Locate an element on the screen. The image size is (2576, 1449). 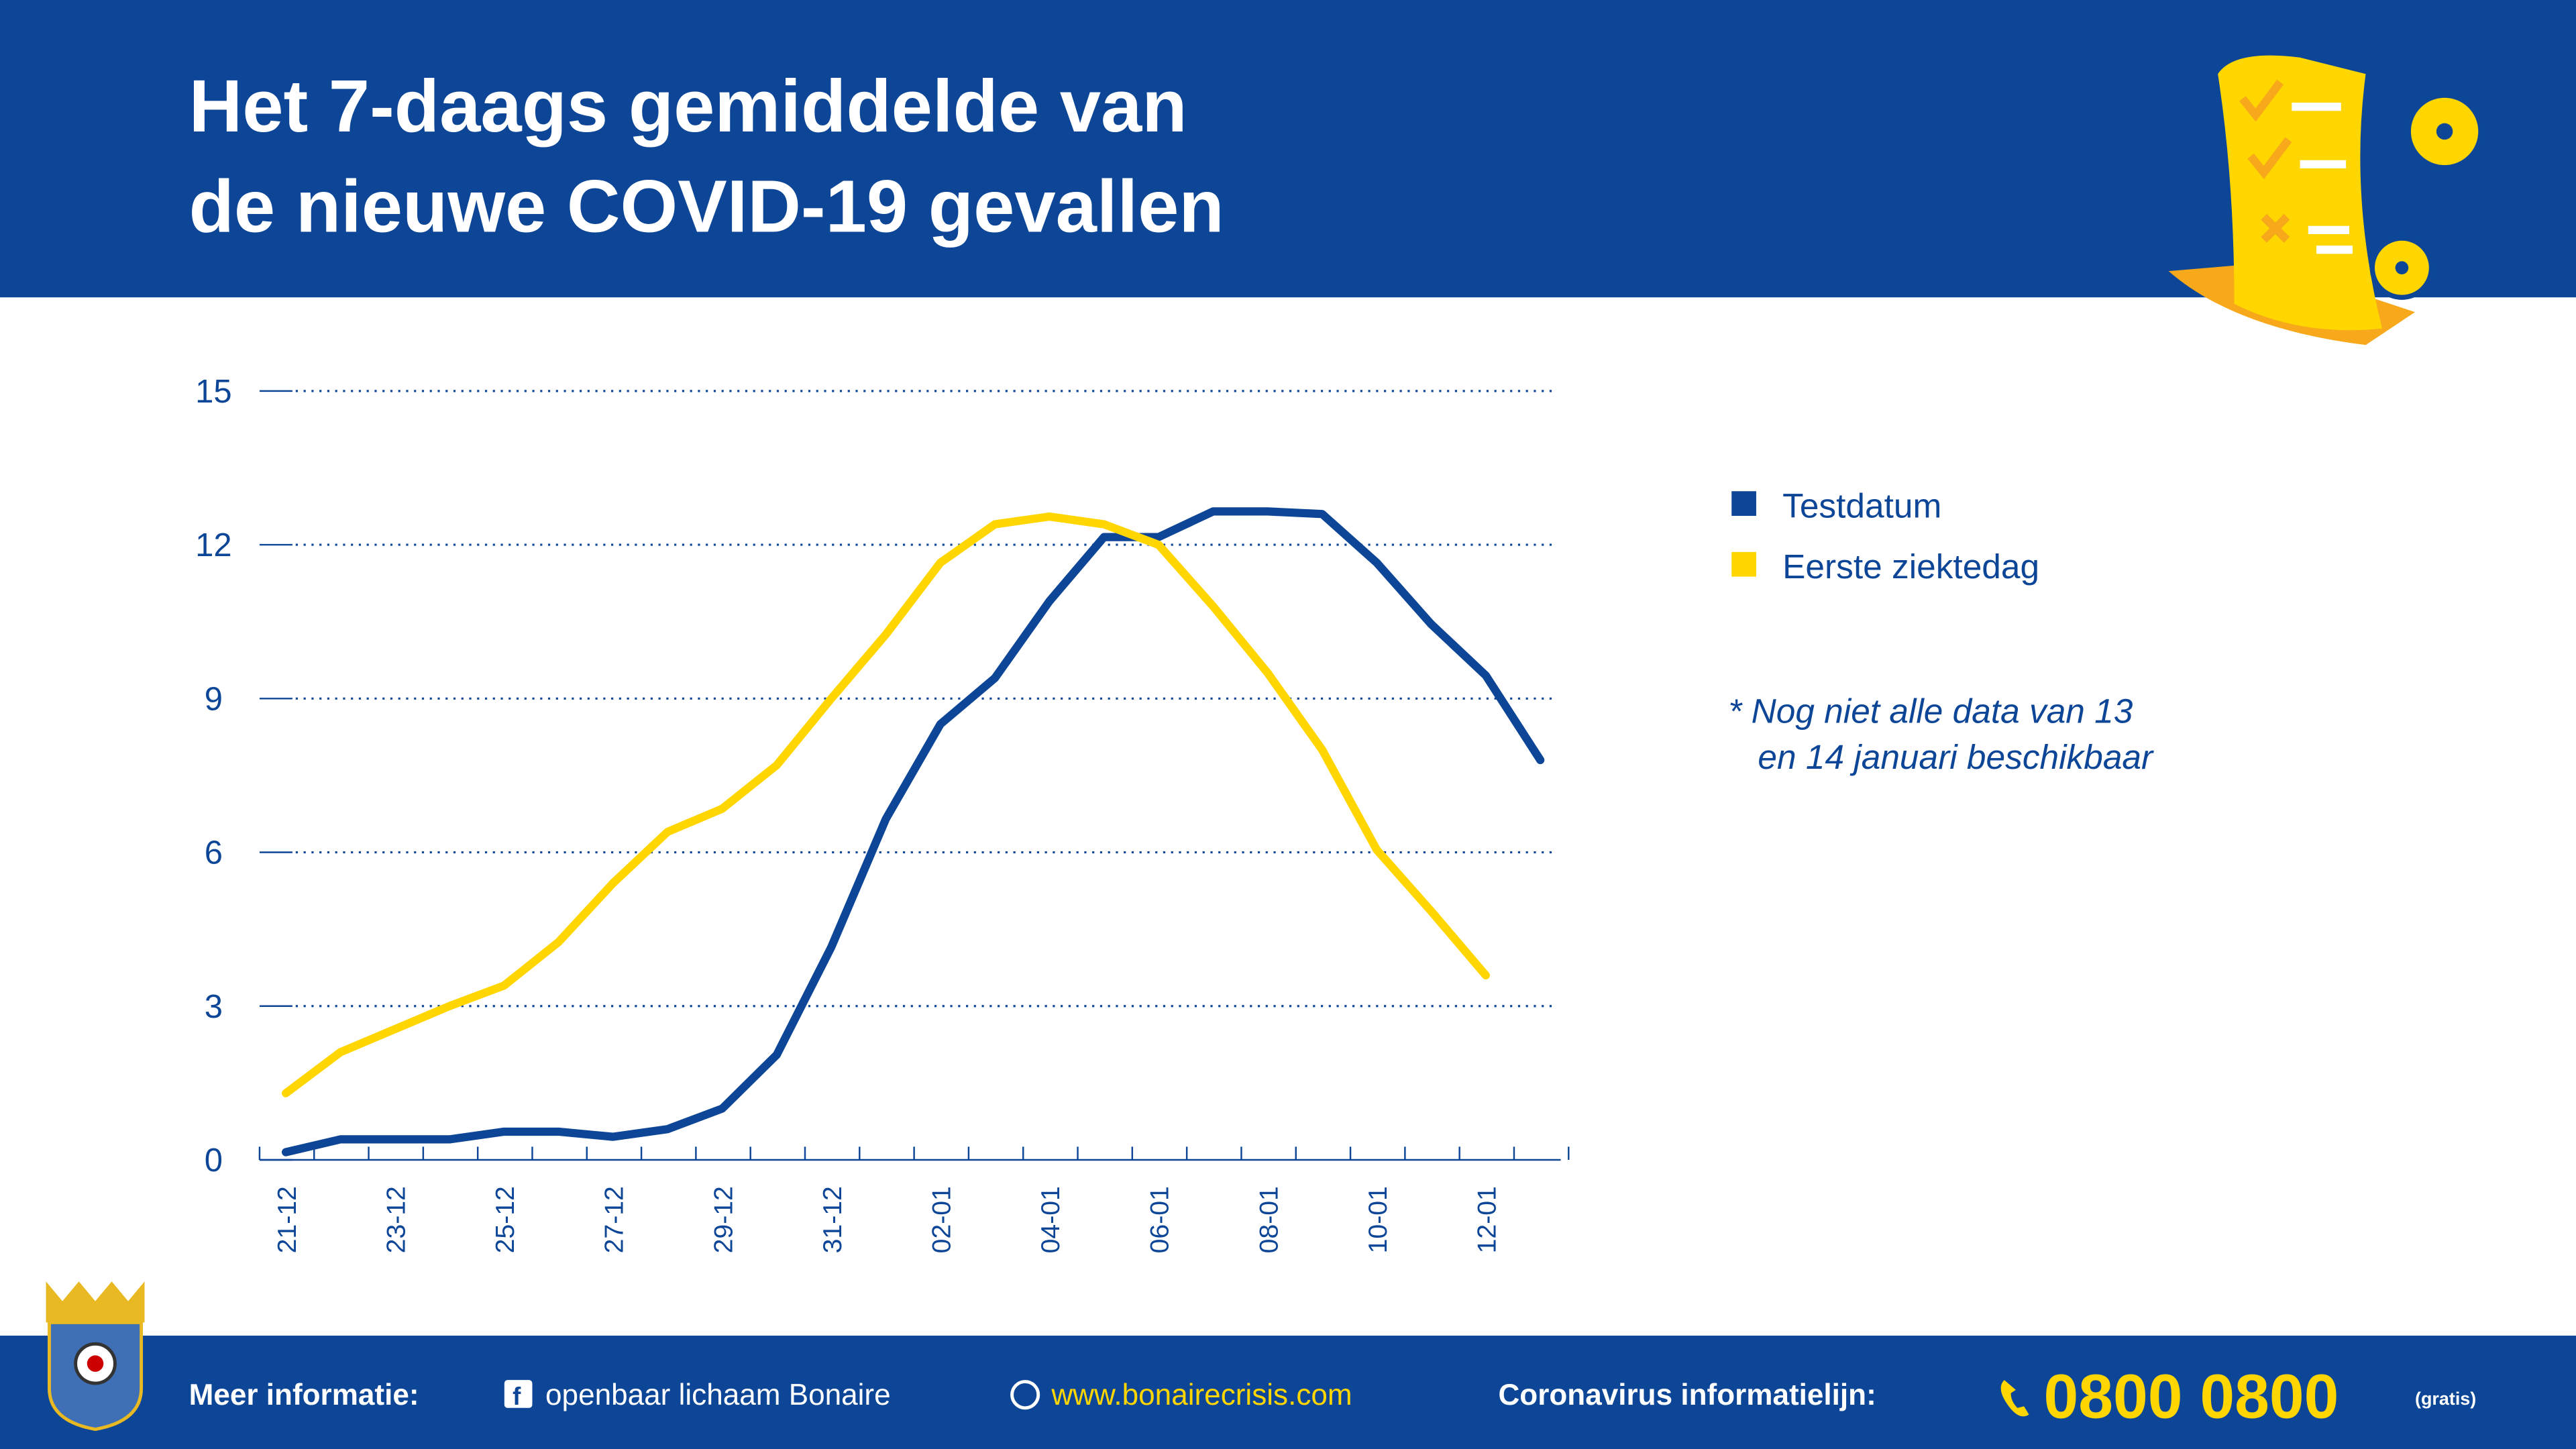
y-tick-label: 6 is located at coordinates (214, 853).